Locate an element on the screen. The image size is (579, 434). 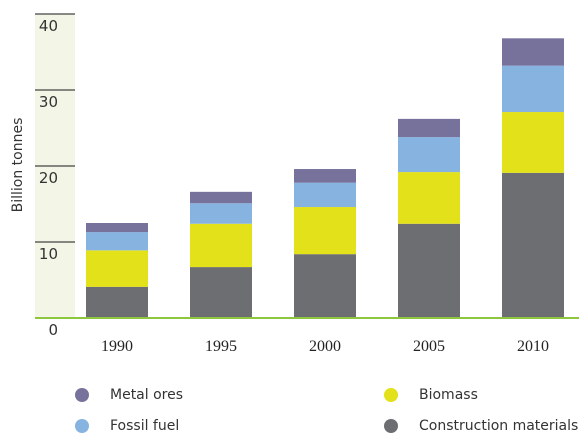
legend-label: Metal ores is located at coordinates (146, 395).